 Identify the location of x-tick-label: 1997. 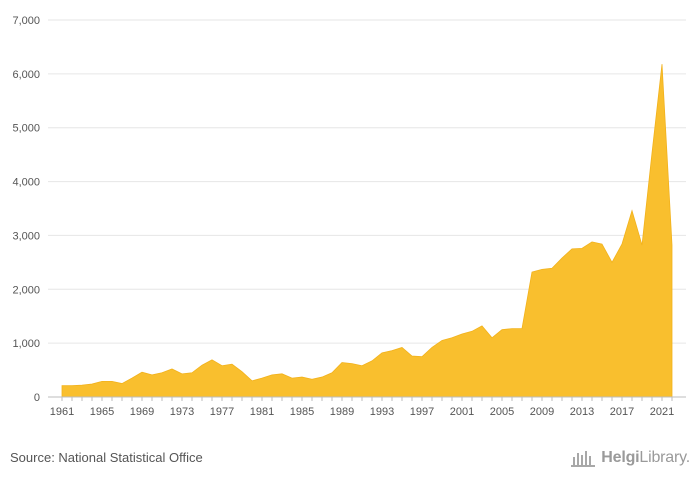
(422, 412).